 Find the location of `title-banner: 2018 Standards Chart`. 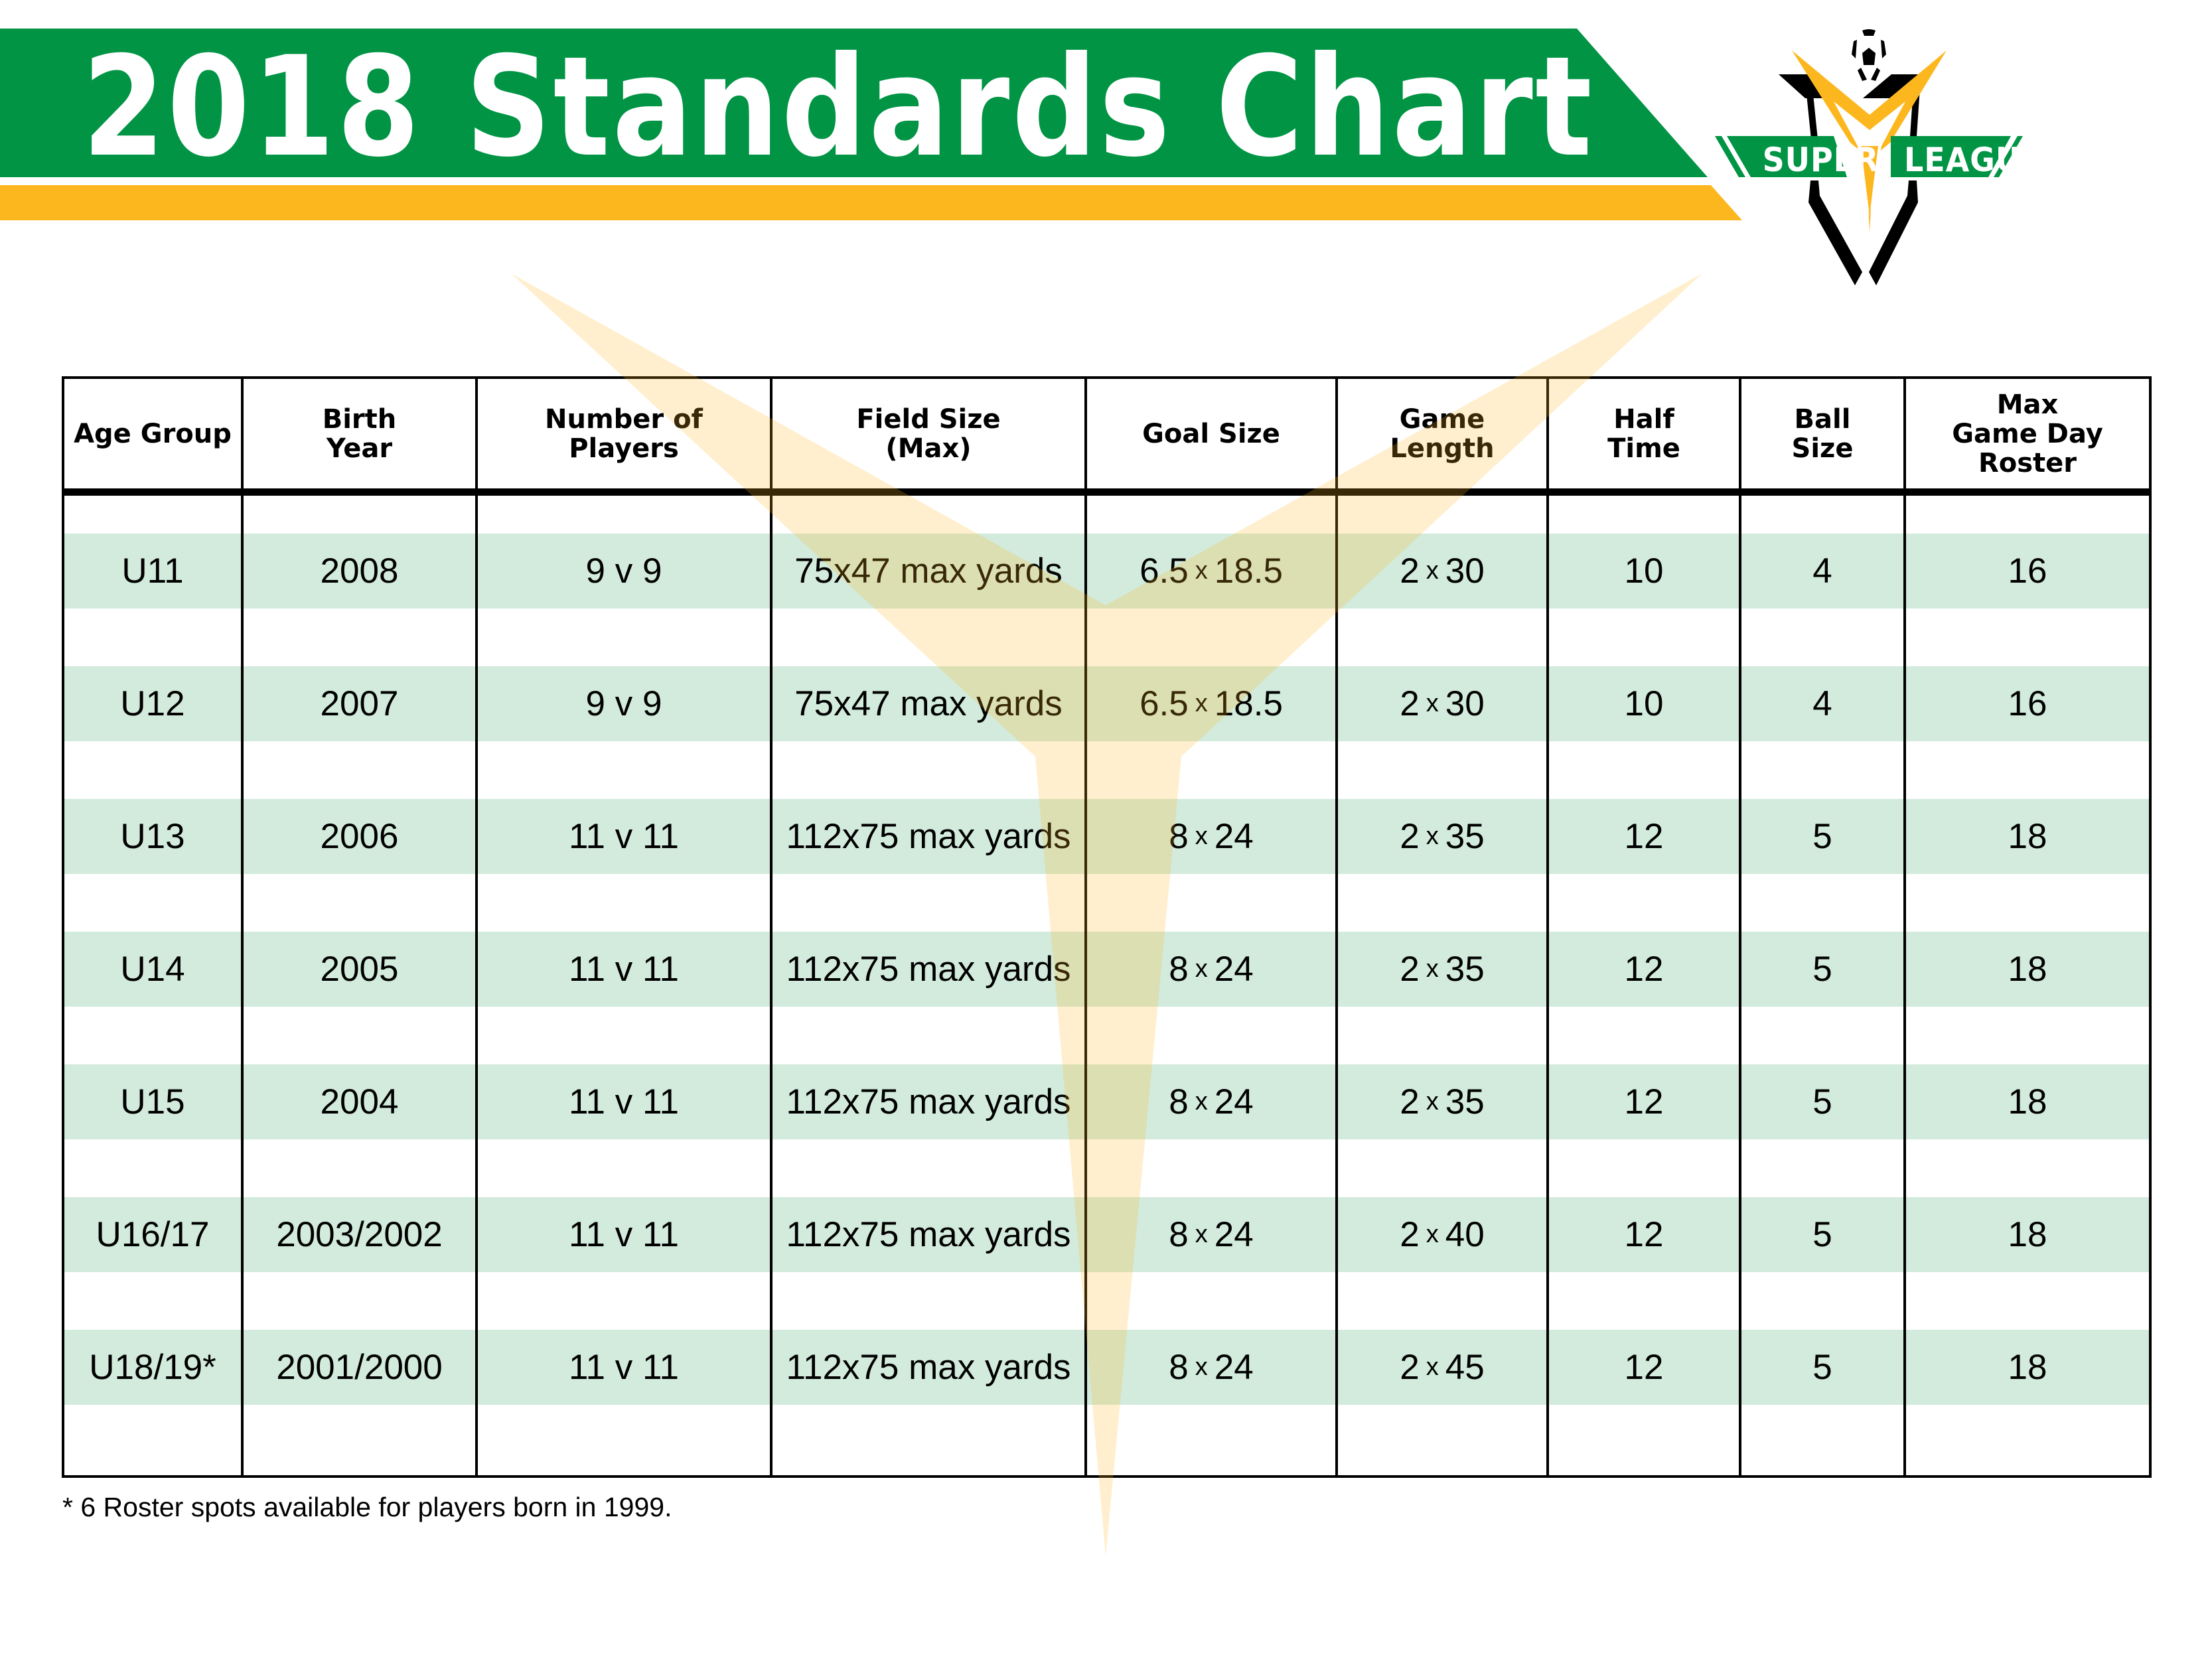

title-banner: 2018 Standards Chart is located at coordinates (896, 119).